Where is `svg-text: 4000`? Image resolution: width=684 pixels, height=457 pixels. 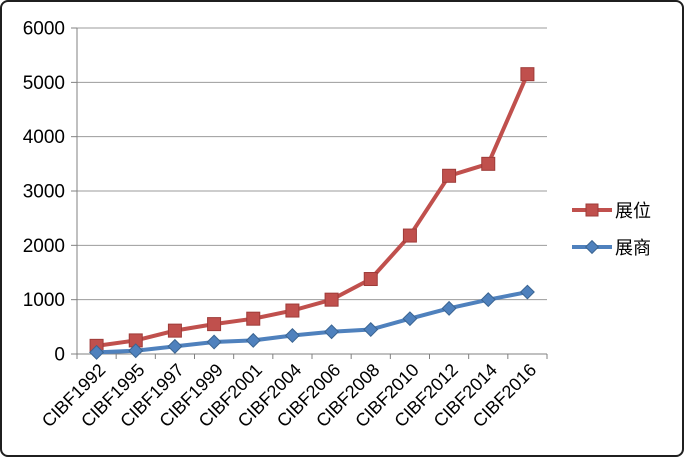 svg-text: 4000 is located at coordinates (44, 137).